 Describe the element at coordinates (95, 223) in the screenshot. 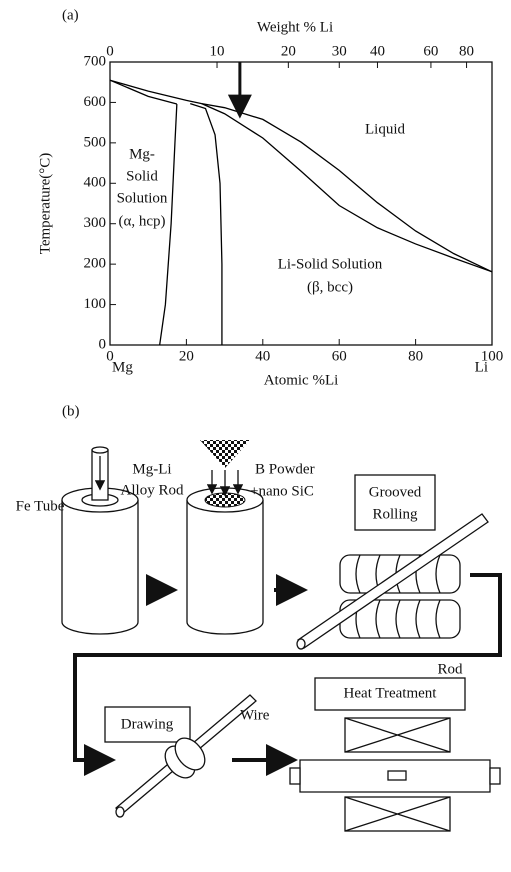

I see `y-tick-label: 300` at that location.